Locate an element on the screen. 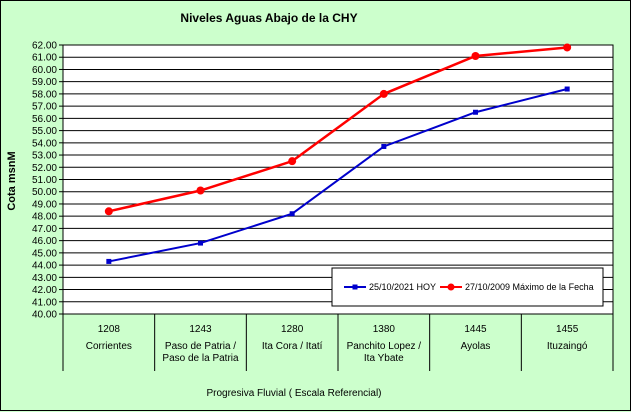 The image size is (631, 412). y-tick-label: 50.00 is located at coordinates (44, 192).